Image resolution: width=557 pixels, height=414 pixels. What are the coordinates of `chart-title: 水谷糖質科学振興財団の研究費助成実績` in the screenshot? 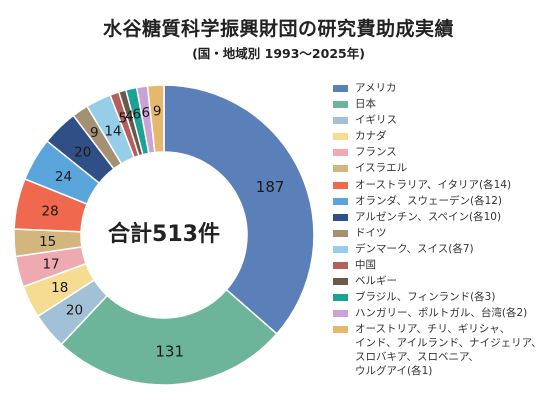 It's located at (278, 29).